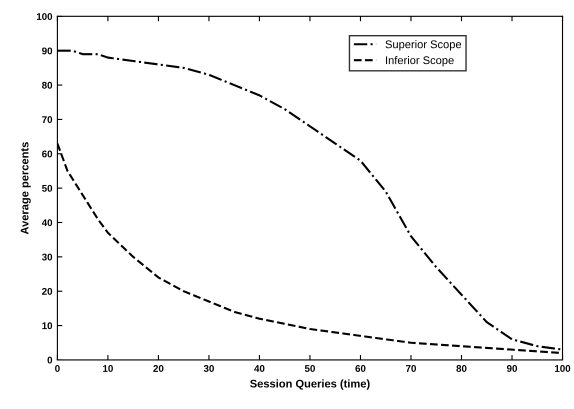  I want to click on y-tick-label: 40, so click(47, 222).